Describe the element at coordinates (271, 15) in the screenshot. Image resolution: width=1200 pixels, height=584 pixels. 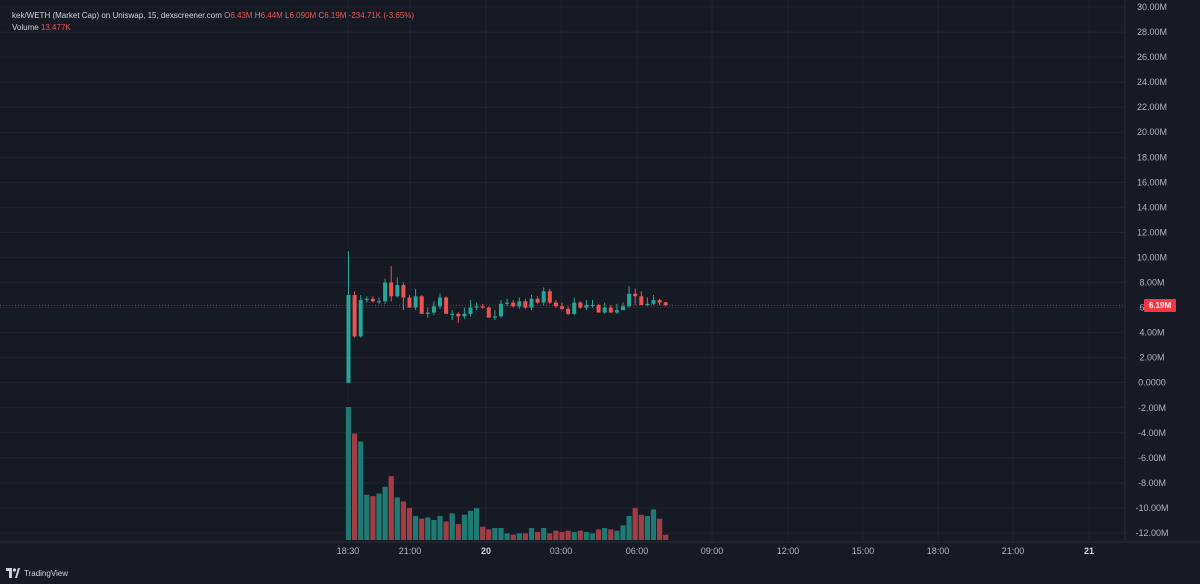
I see `legend-high: 6.44M` at that location.